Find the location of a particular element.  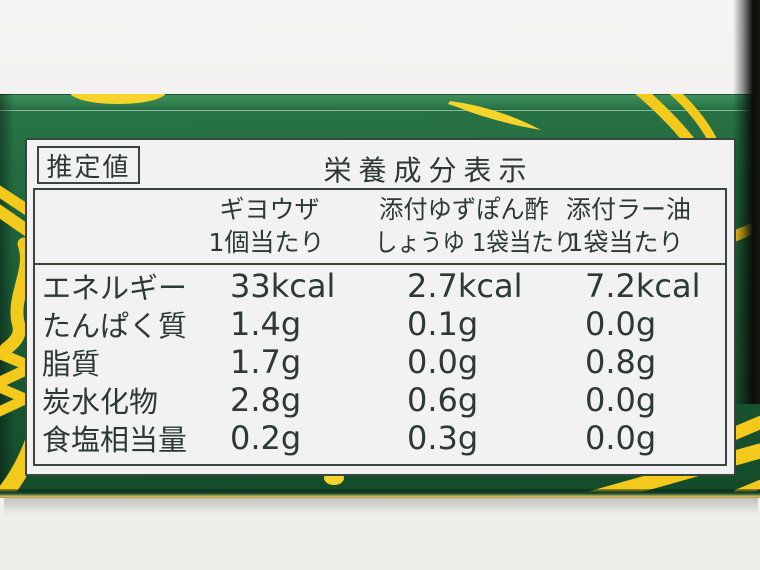

estimated-value-badge: 推定値 is located at coordinates (88, 165).